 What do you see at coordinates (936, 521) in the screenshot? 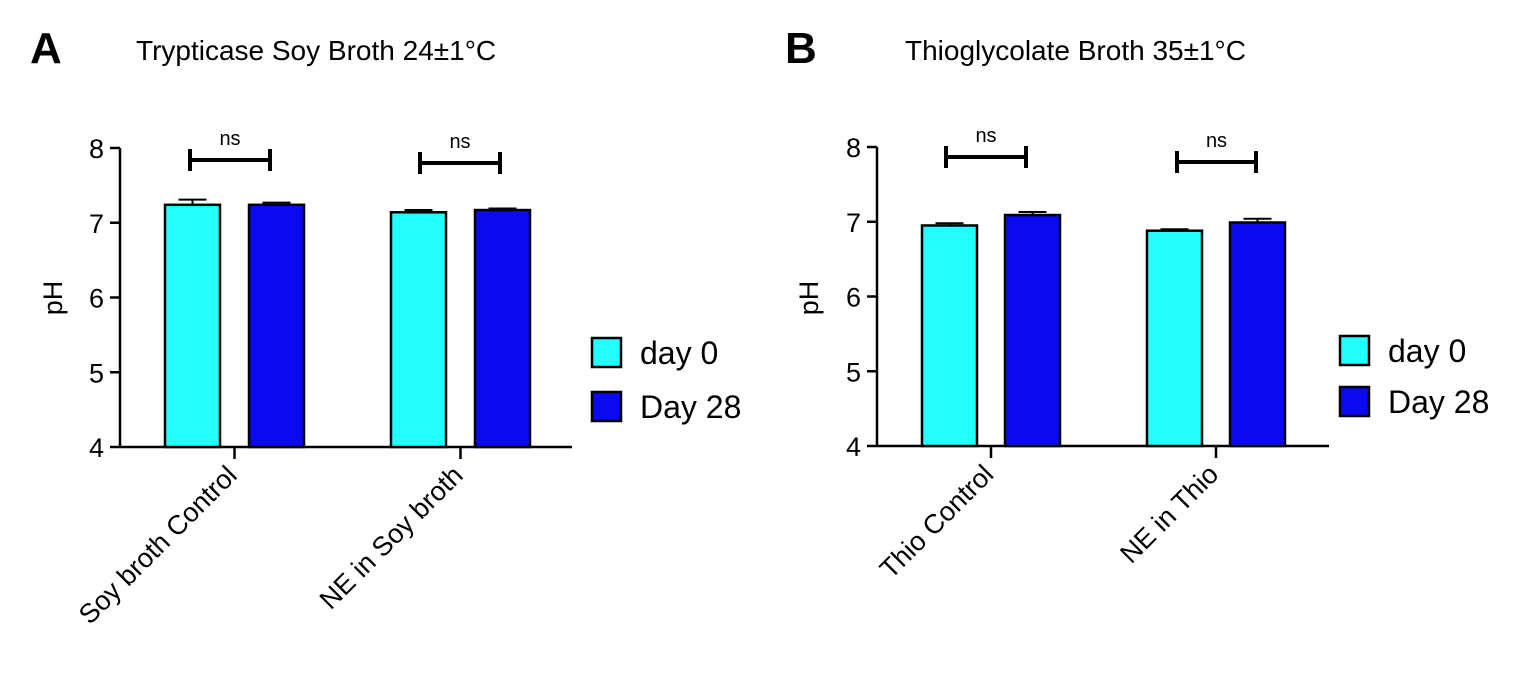
I see `x-category-label: Thio Control` at bounding box center [936, 521].